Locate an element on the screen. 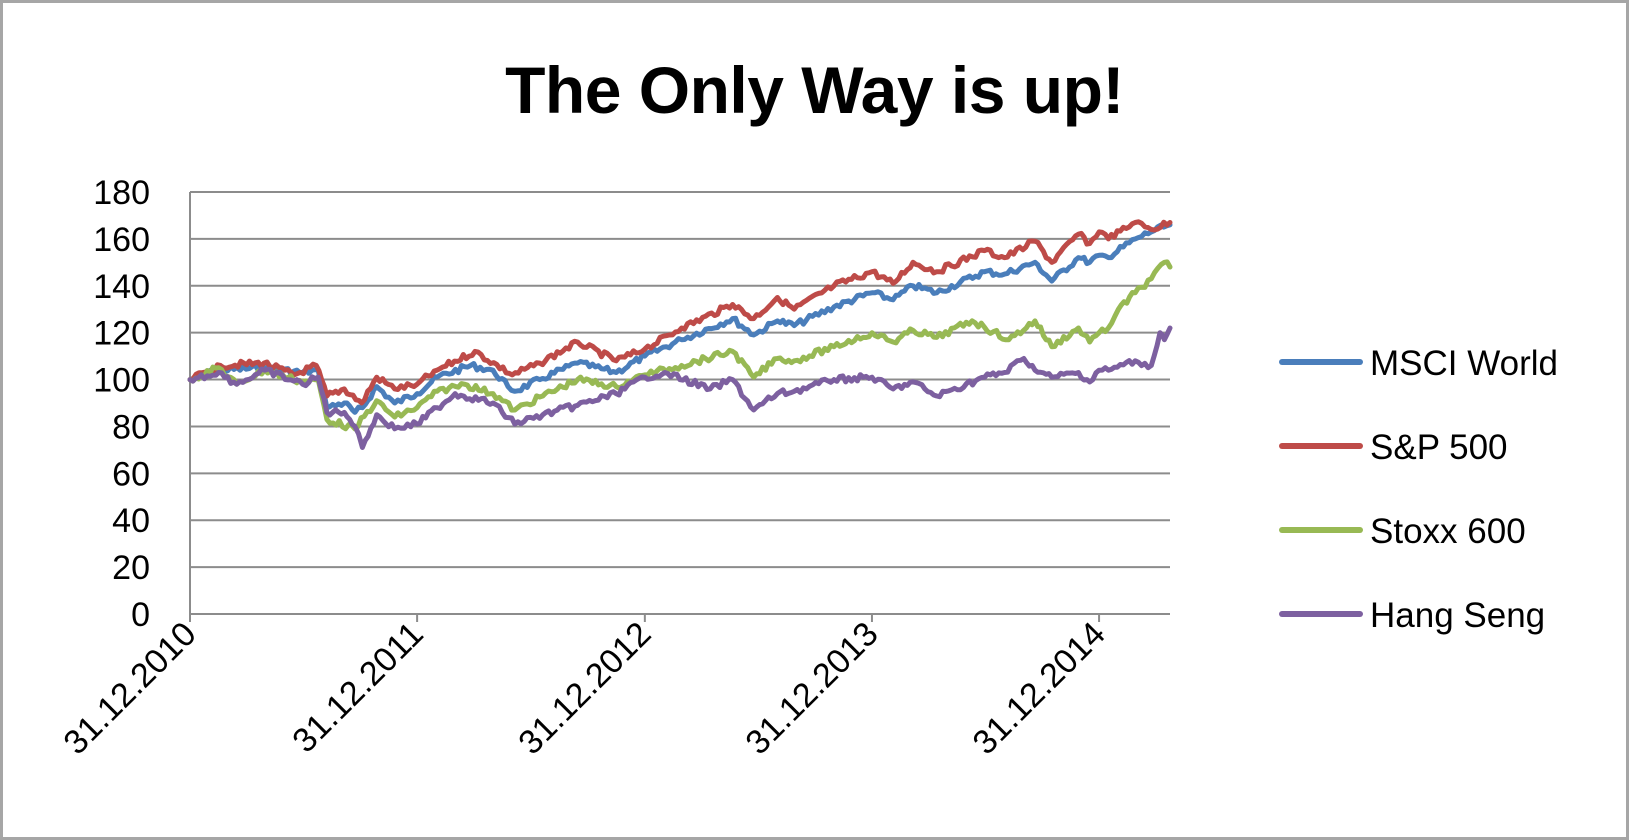 The image size is (1629, 840). legend-label: Hang Seng is located at coordinates (1457, 615).